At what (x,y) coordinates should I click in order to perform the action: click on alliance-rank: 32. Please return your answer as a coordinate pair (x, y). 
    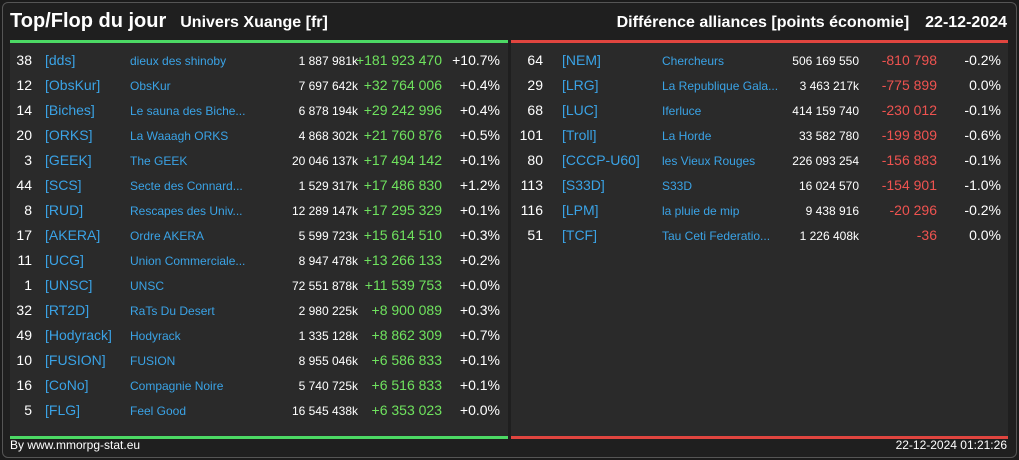
    Looking at the image, I should click on (24, 310).